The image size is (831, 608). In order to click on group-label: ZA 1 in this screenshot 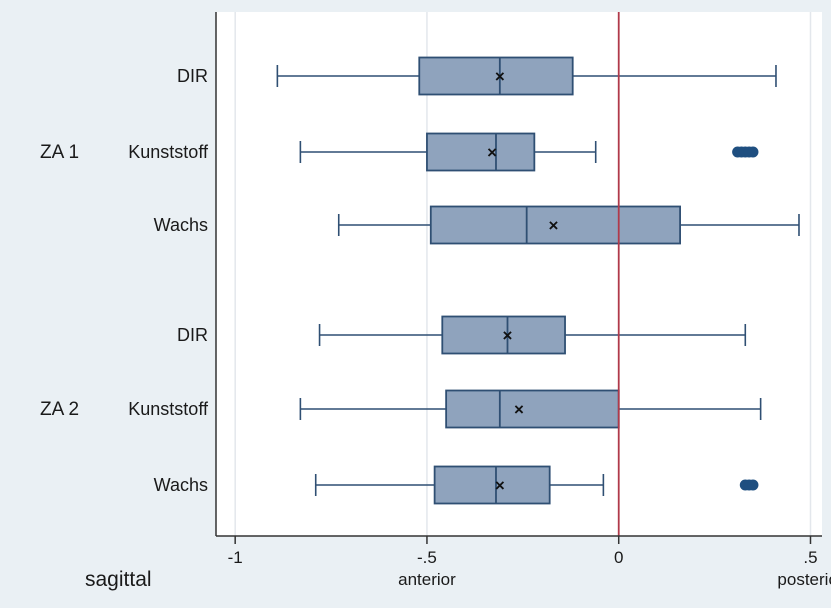, I will do `click(59, 152)`.